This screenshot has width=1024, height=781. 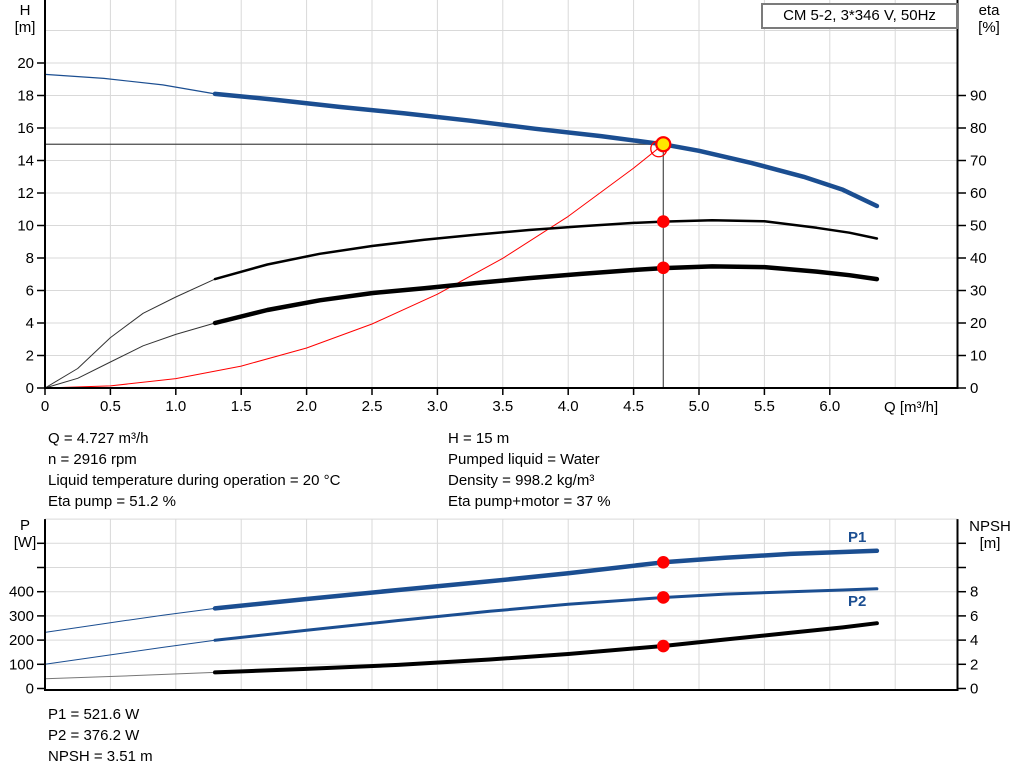 I want to click on h-tick-label: 4, so click(x=30, y=323).